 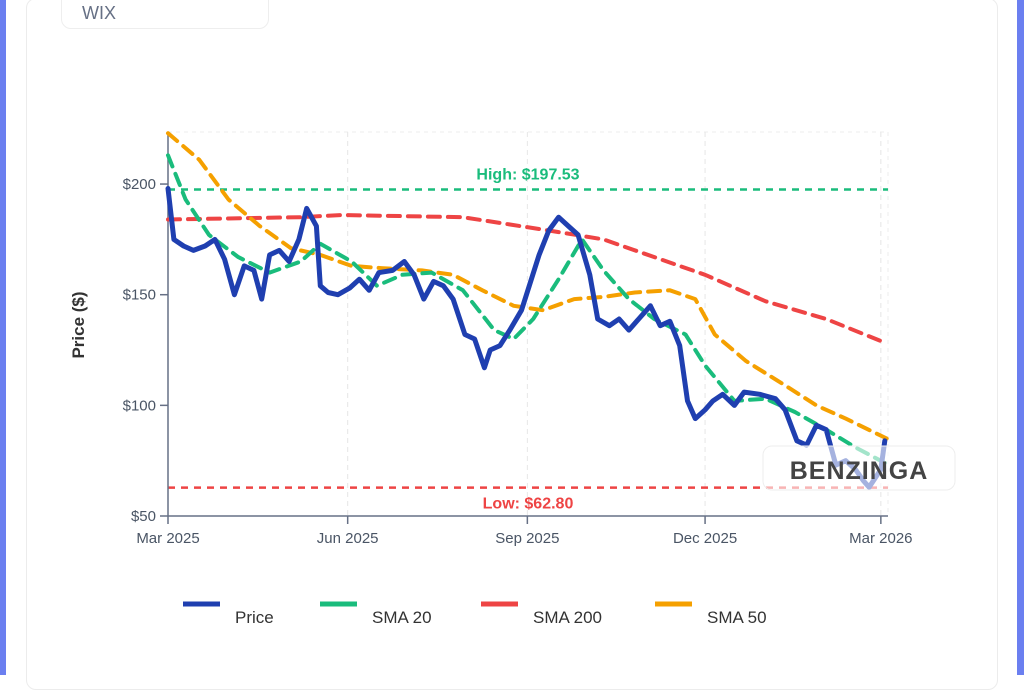 What do you see at coordinates (3, 337) in the screenshot?
I see `left-accent-bar` at bounding box center [3, 337].